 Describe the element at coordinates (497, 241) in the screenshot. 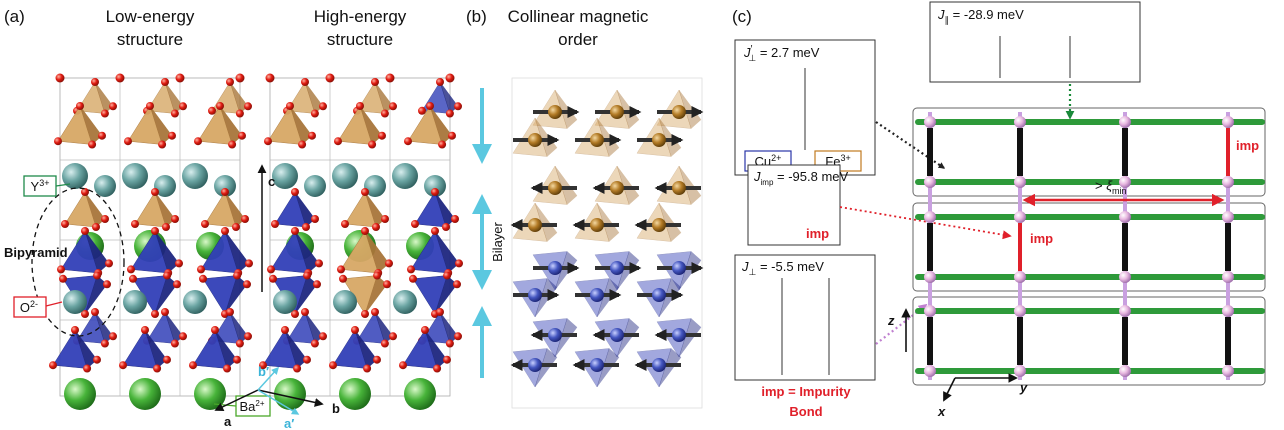

I see `bilayer-label: Bilayer` at that location.